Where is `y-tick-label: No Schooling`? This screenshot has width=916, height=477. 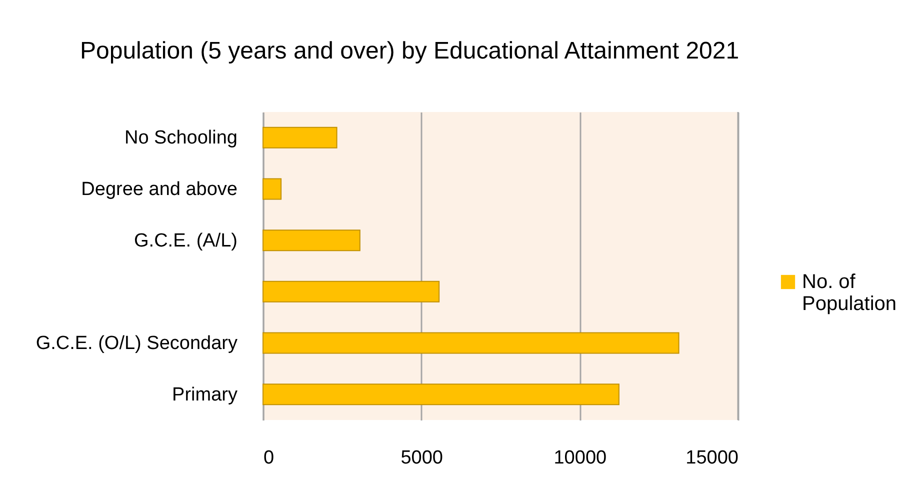 y-tick-label: No Schooling is located at coordinates (181, 138).